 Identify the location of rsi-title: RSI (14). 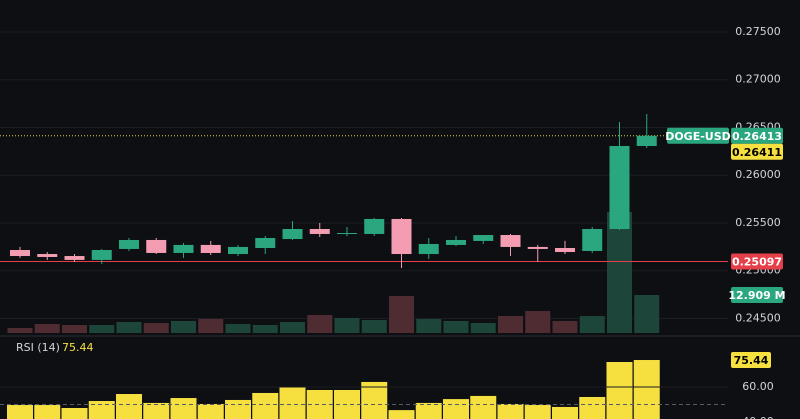
(38, 347).